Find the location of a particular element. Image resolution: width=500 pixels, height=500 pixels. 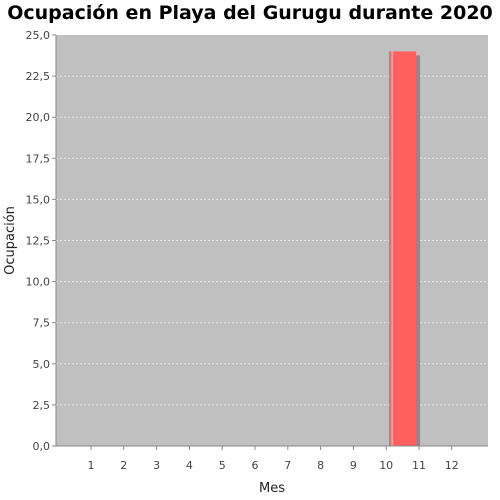

y-tick-label: 7,5 is located at coordinates (42, 323).